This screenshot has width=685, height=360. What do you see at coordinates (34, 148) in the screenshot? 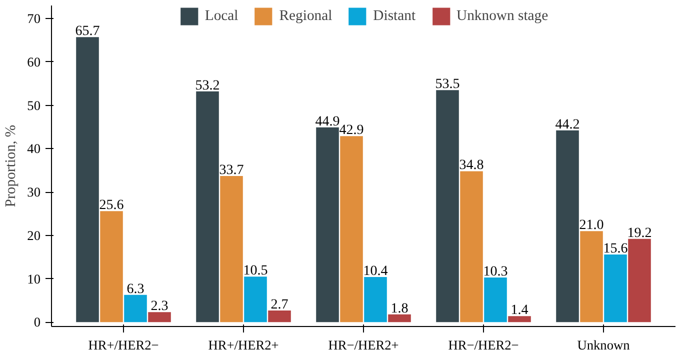
I see `y-tick-label: 40` at bounding box center [34, 148].